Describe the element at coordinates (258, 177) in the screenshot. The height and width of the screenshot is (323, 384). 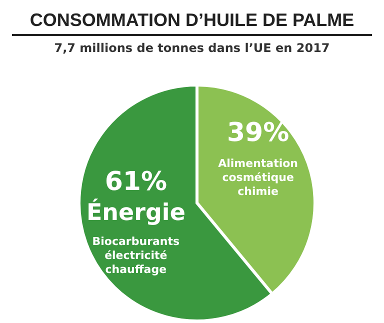
I see `slice-label: Alimentation cosmétique chimie` at that location.